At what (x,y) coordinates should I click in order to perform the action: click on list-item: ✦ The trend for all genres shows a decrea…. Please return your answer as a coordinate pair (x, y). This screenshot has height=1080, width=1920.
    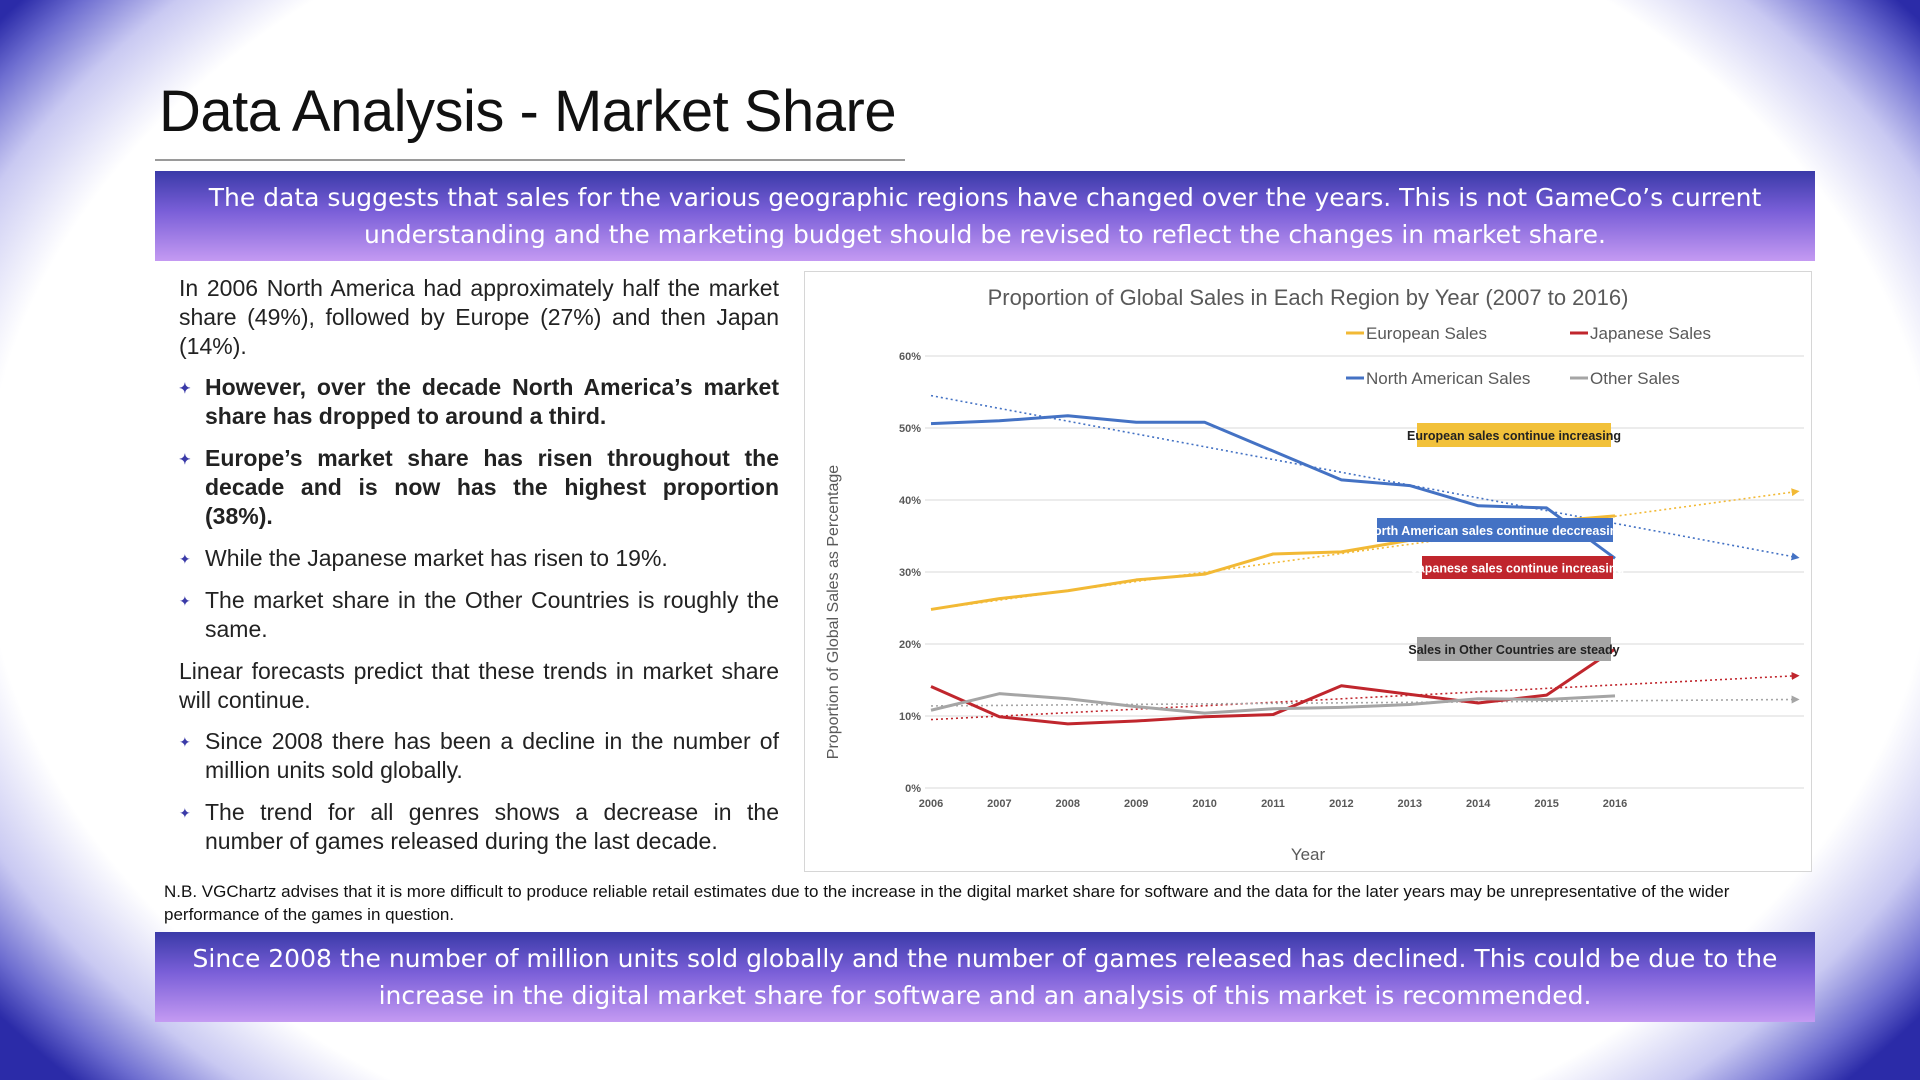
    Looking at the image, I should click on (479, 827).